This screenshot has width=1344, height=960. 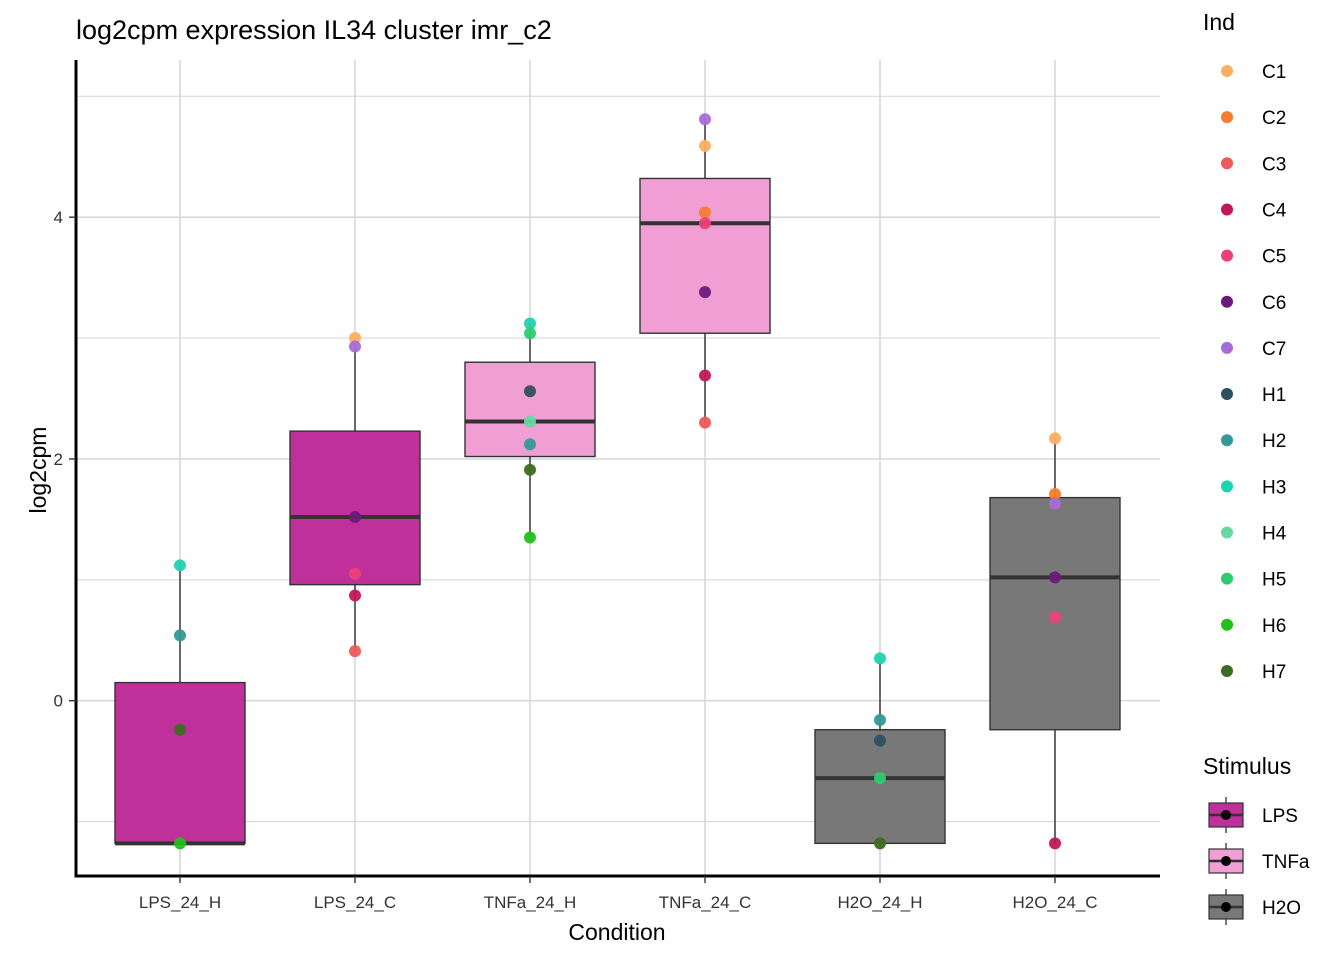 What do you see at coordinates (530, 444) in the screenshot?
I see `point-TNFa_24_H-H2` at bounding box center [530, 444].